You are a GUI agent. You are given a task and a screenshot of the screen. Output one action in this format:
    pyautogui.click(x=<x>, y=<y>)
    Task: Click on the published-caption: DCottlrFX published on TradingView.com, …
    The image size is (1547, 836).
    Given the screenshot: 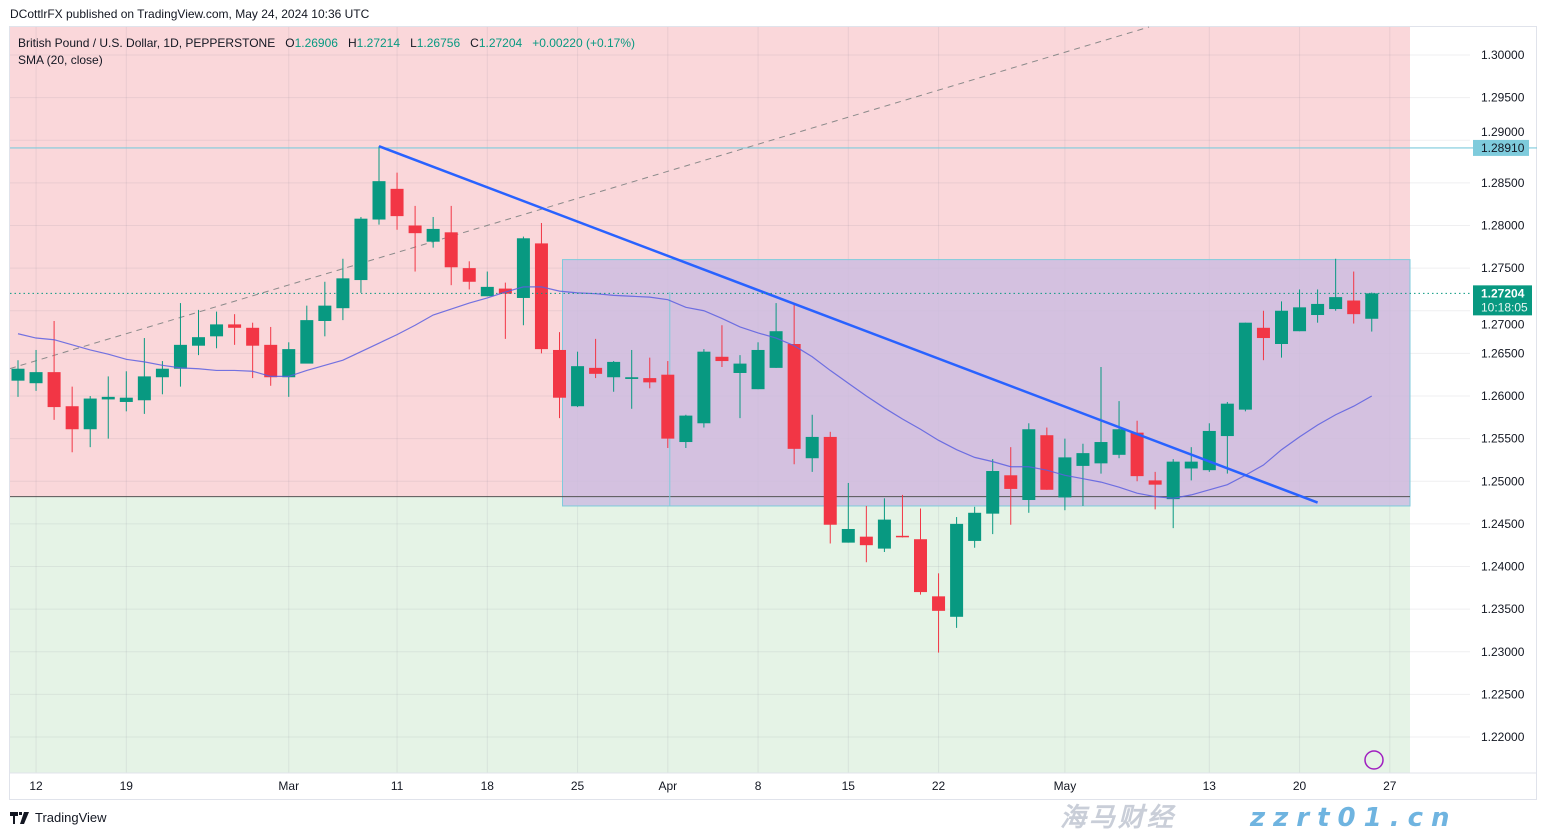 What is the action you would take?
    pyautogui.click(x=190, y=14)
    